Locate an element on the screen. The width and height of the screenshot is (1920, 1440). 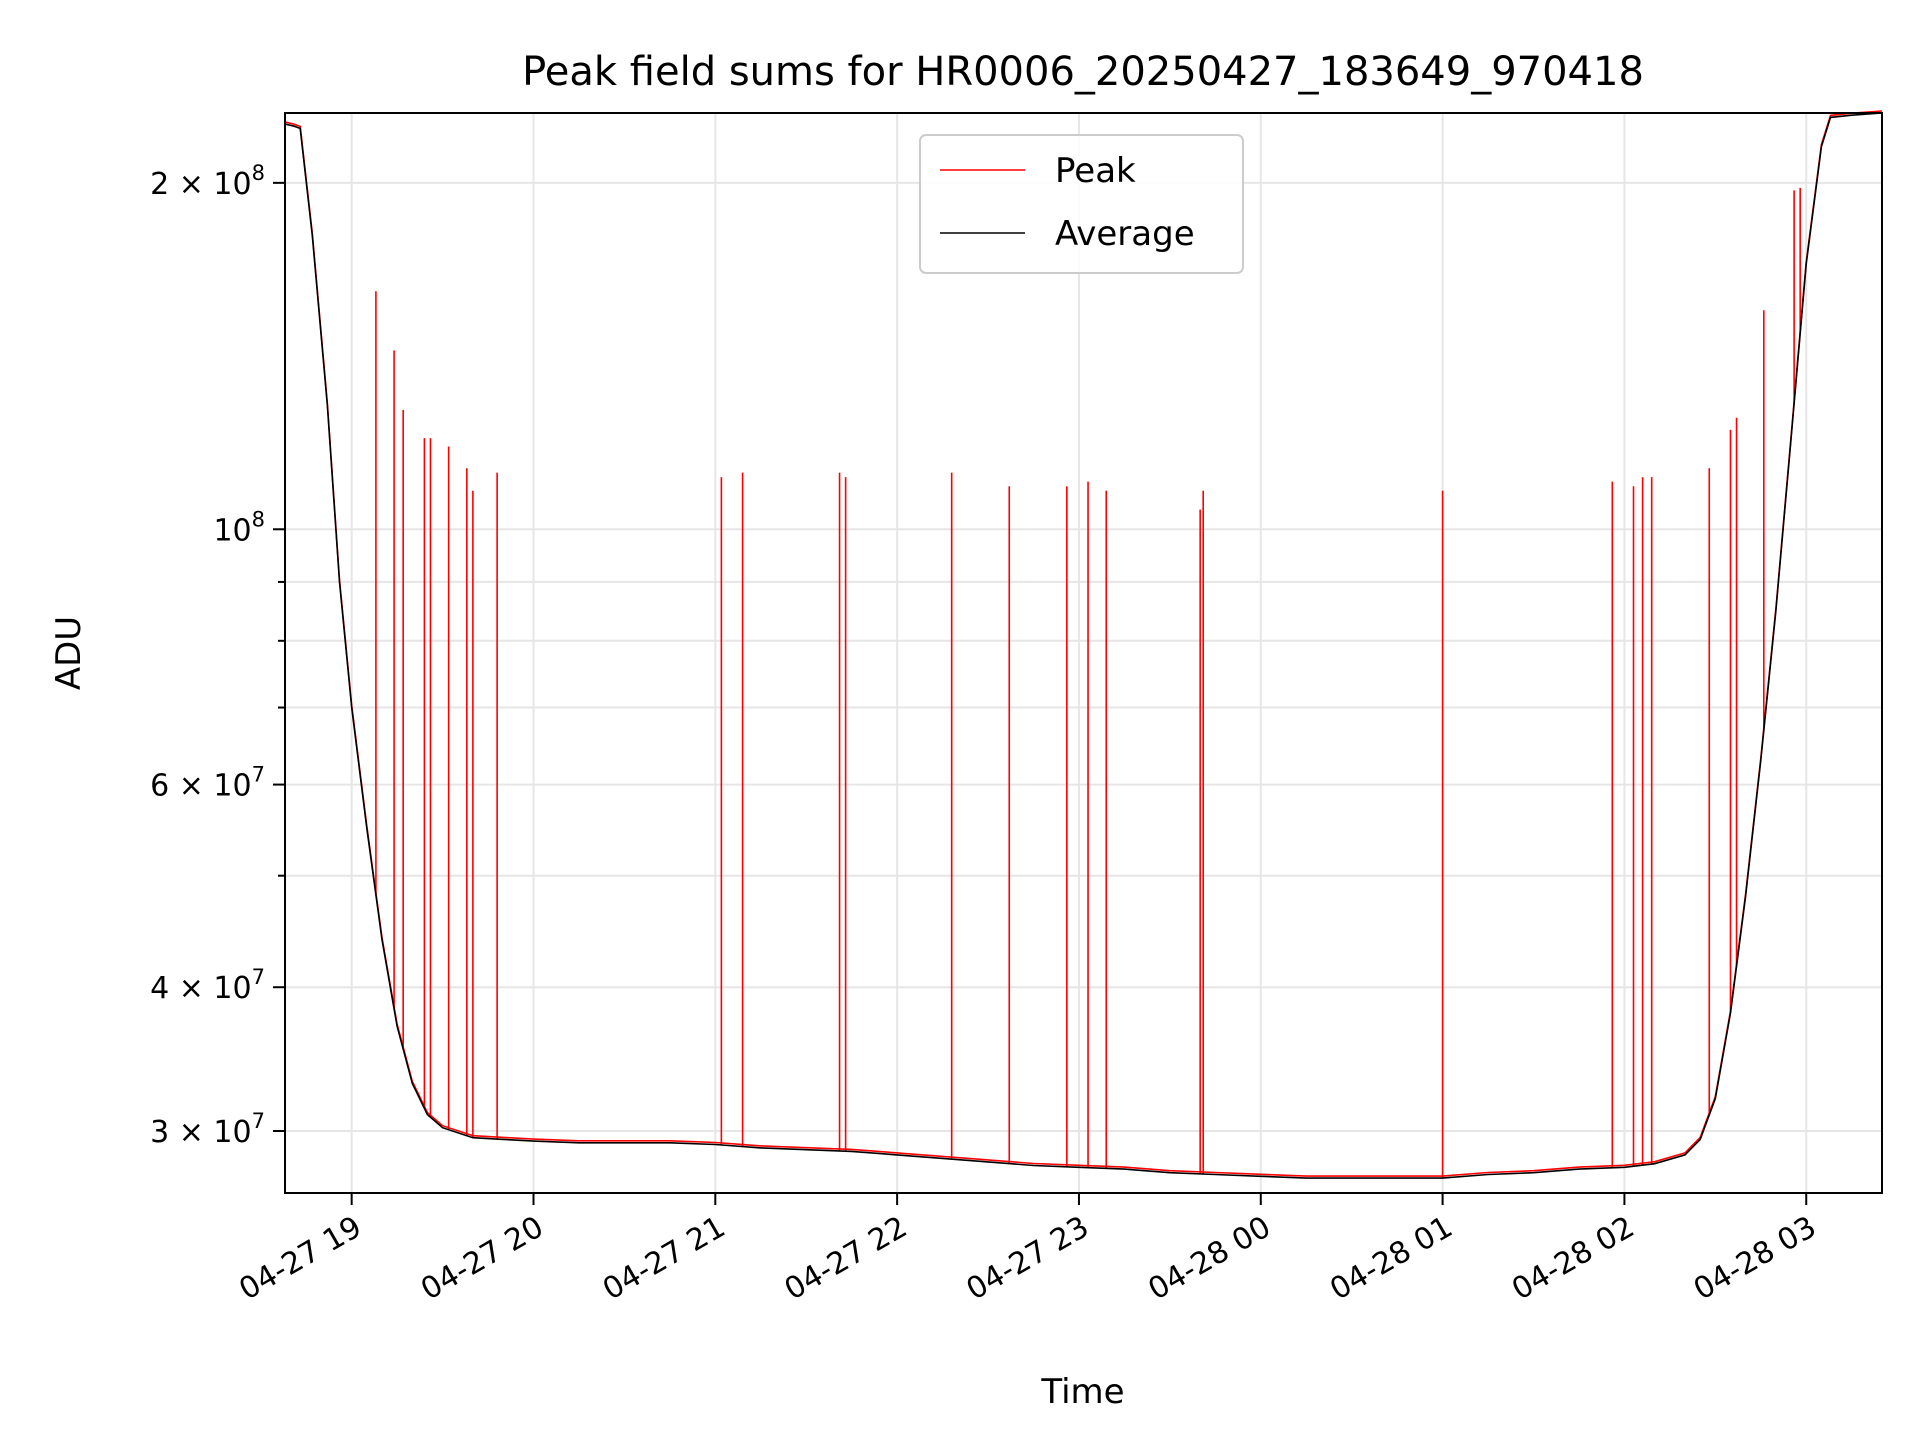
x-tick-label: 04-28 02 is located at coordinates (1573, 1259).